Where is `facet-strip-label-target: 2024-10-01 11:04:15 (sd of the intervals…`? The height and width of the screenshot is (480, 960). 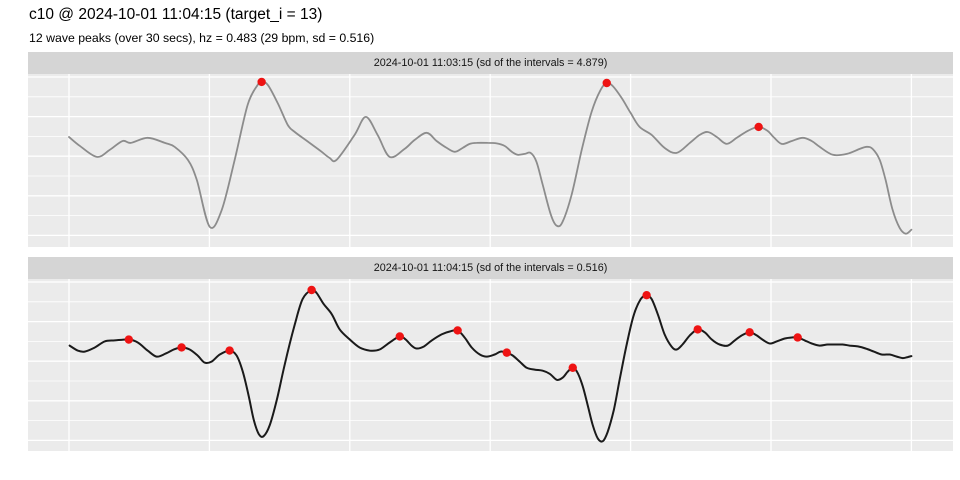
facet-strip-label-target: 2024-10-01 11:04:15 (sd of the intervals… is located at coordinates (490, 268).